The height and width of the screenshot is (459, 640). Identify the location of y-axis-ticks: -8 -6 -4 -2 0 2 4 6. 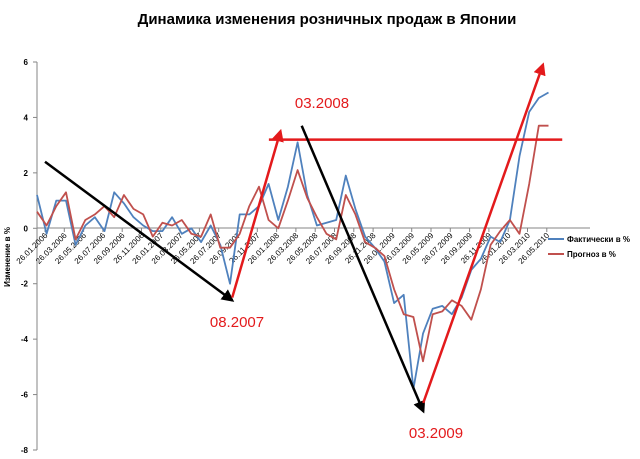
(29, 256).